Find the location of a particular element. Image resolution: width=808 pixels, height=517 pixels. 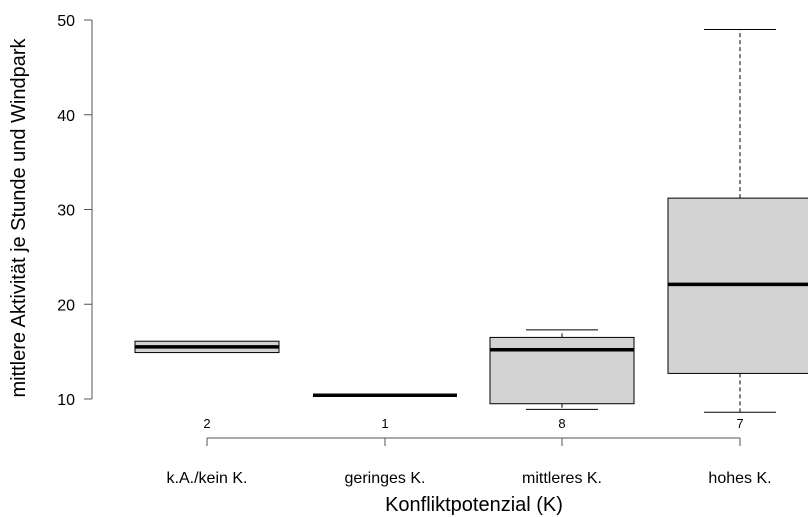

count-label: 2 is located at coordinates (206, 423).